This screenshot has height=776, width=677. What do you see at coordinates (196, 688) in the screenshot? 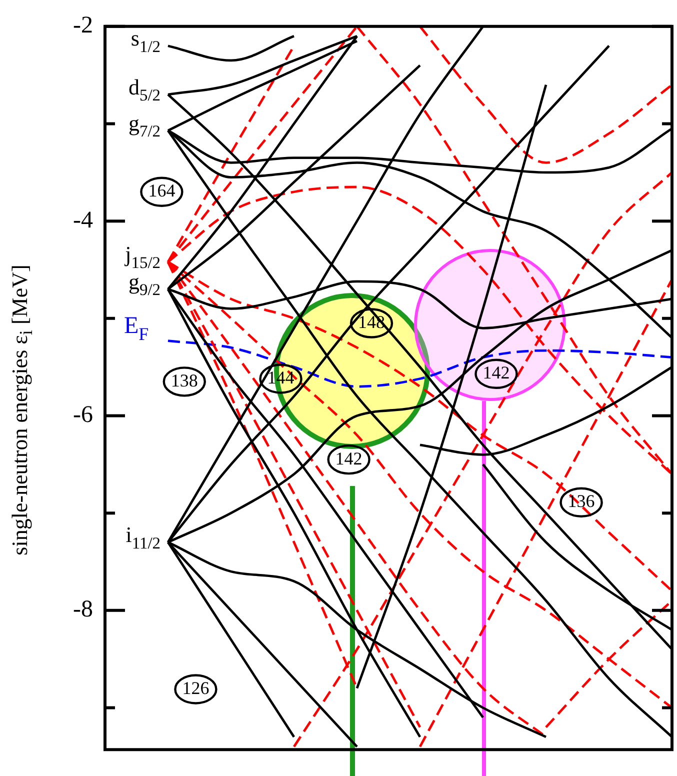
I see `annotation: 126` at bounding box center [196, 688].